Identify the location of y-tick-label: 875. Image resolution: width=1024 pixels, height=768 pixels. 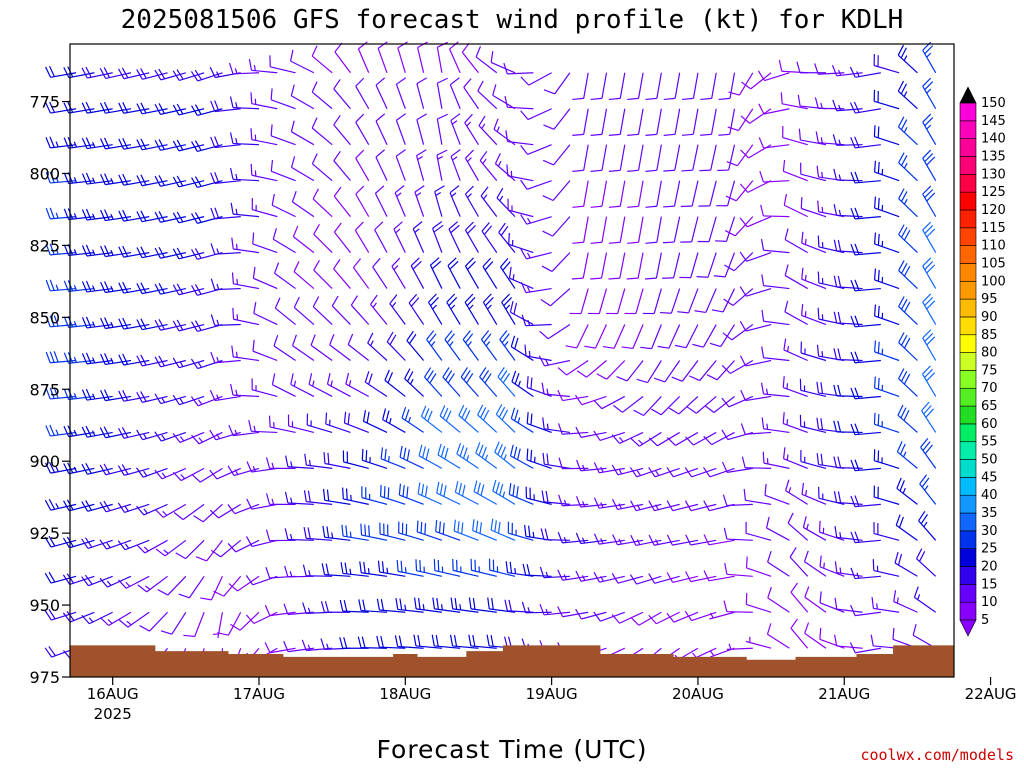
(44, 389).